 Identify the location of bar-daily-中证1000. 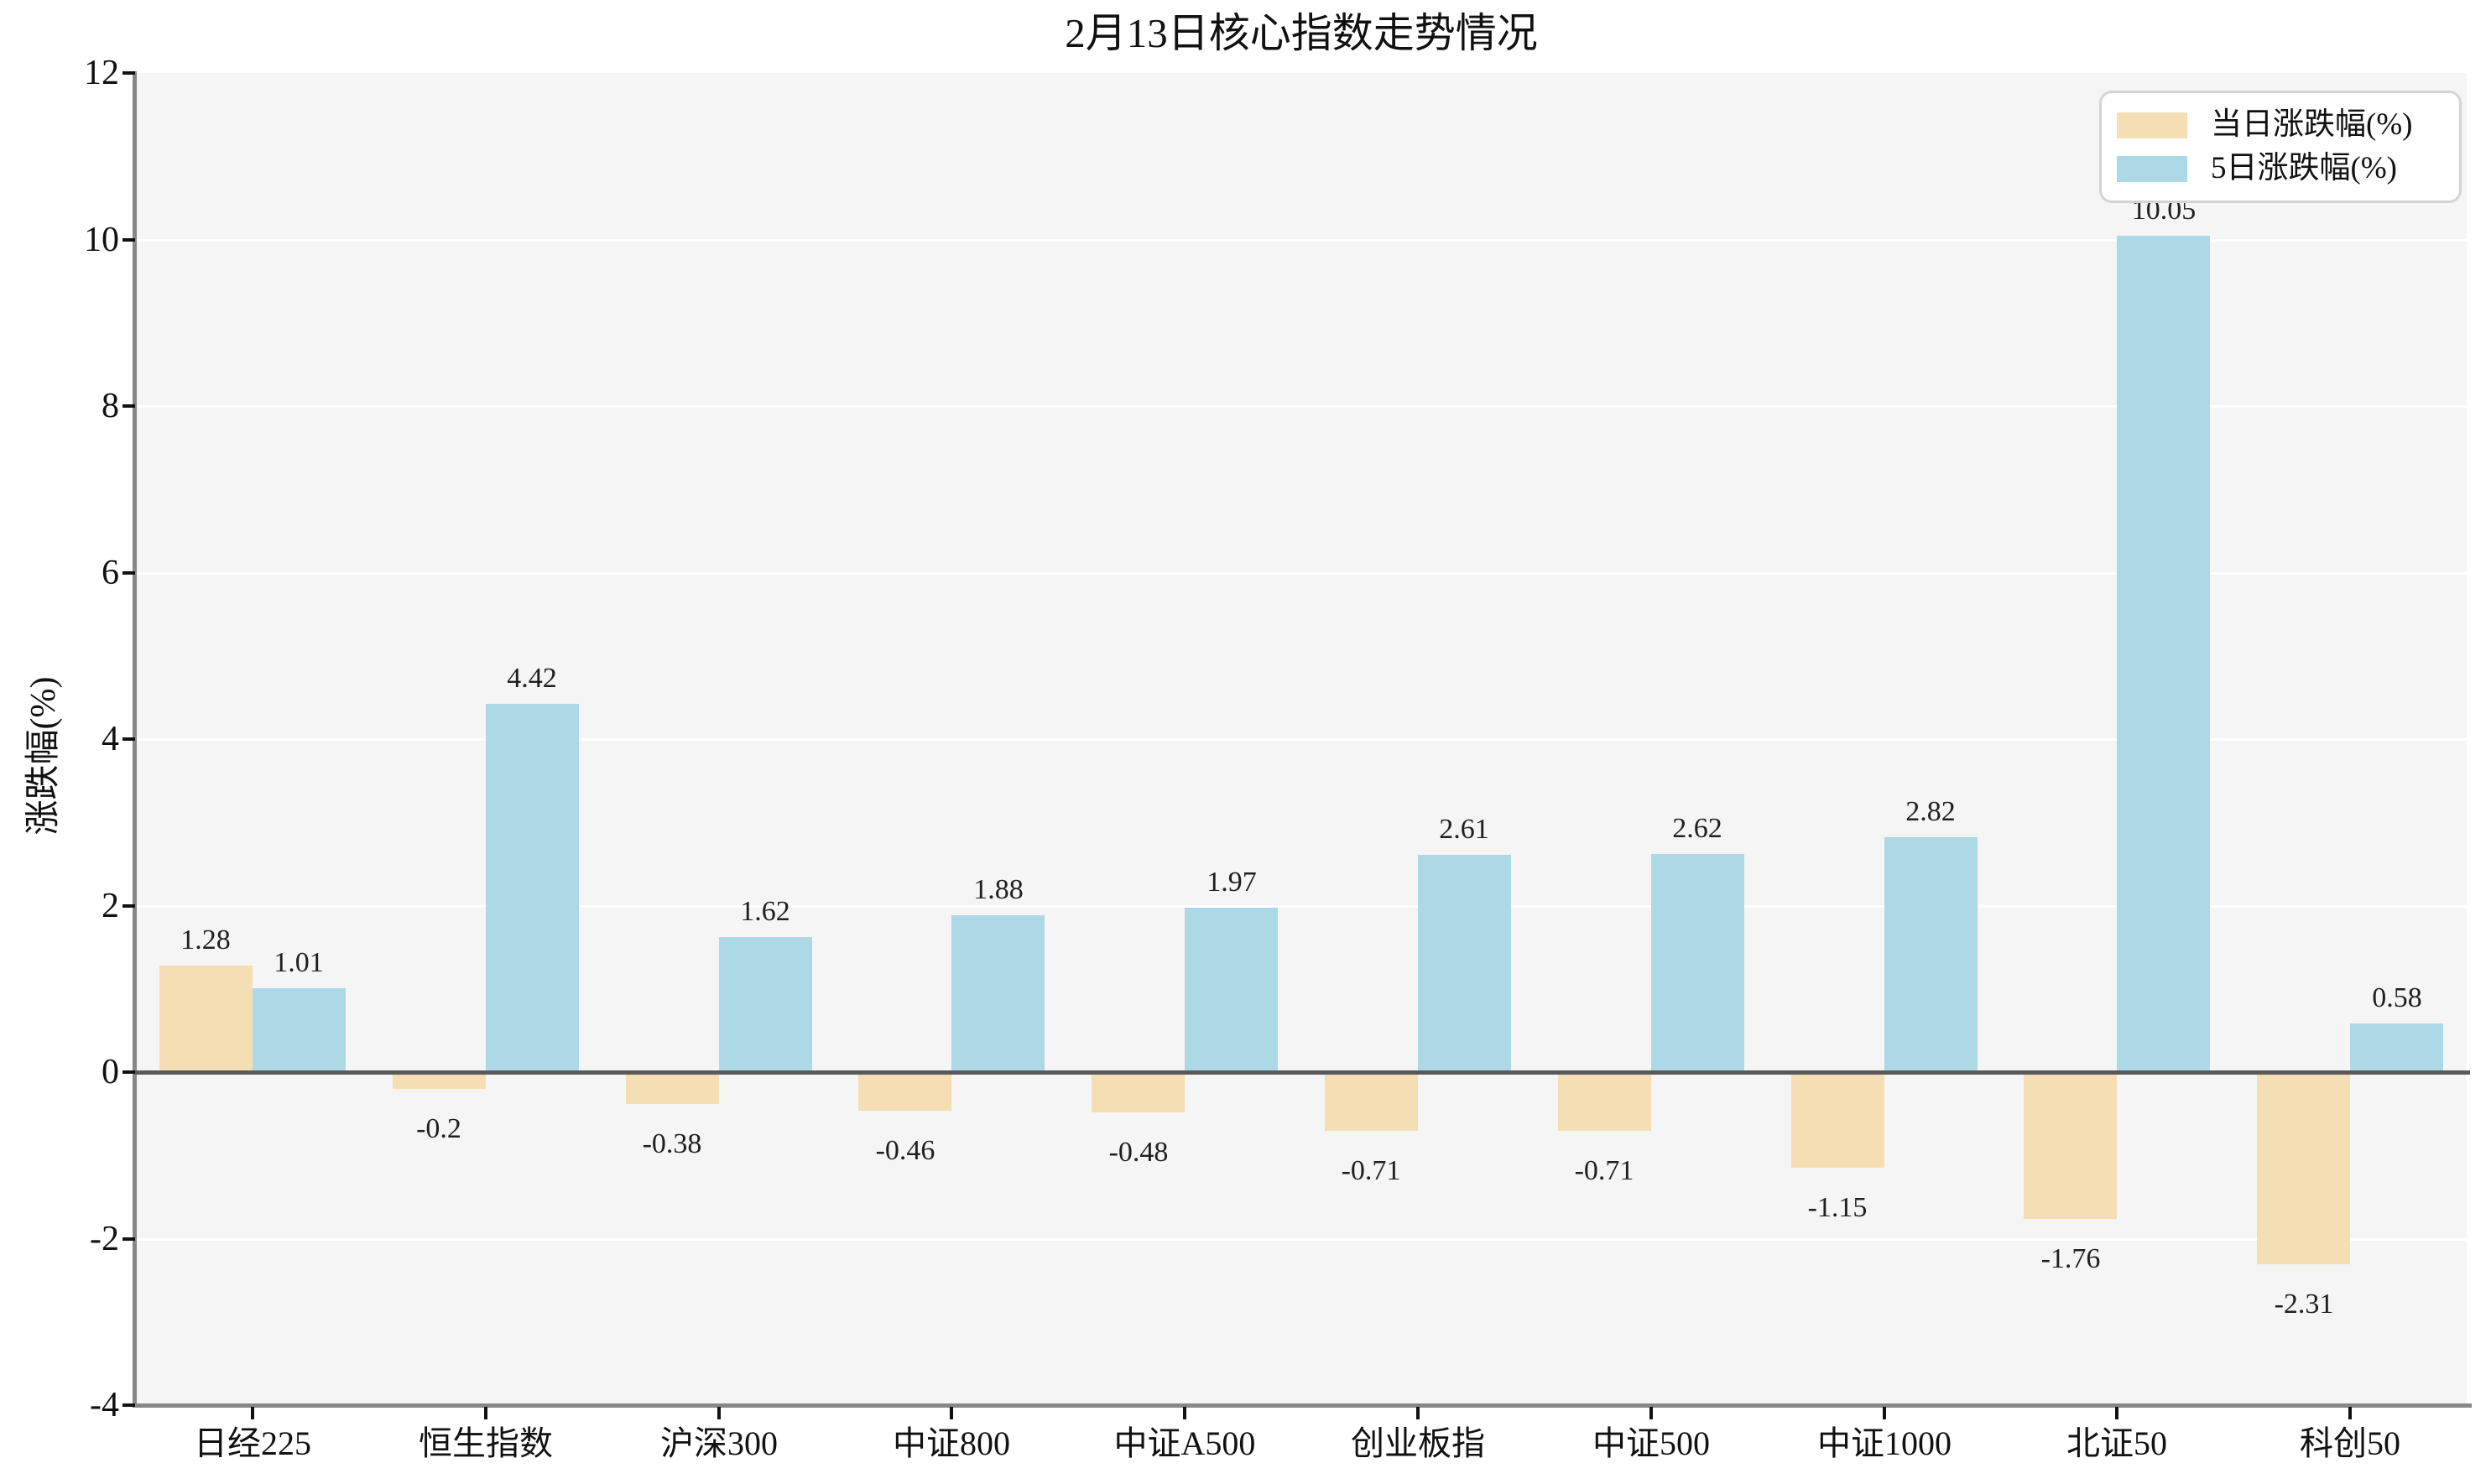
(1838, 1120).